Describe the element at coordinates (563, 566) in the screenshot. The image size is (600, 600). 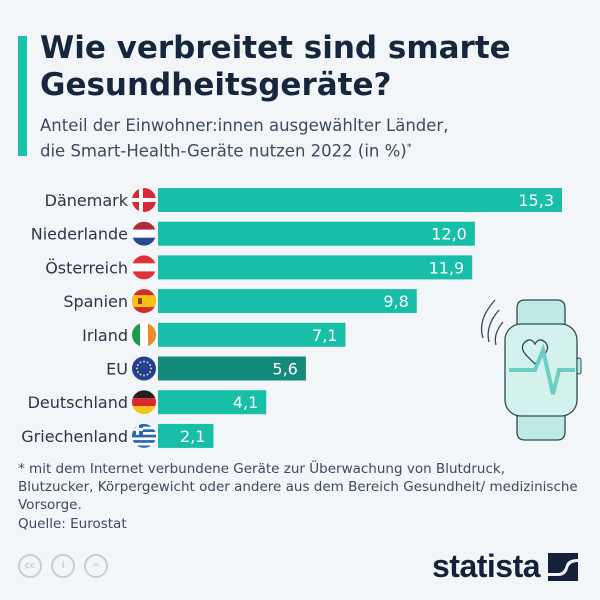
I see `statista-logo-icon` at that location.